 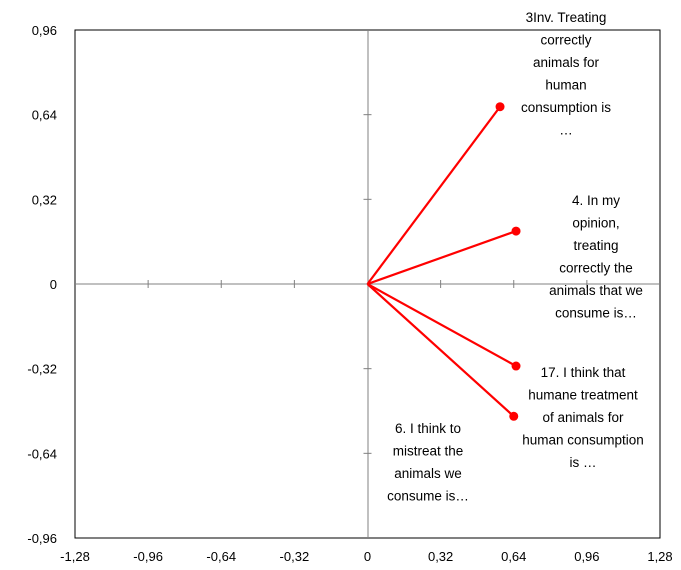 What do you see at coordinates (513, 556) in the screenshot?
I see `x-tick-label: 0,64` at bounding box center [513, 556].